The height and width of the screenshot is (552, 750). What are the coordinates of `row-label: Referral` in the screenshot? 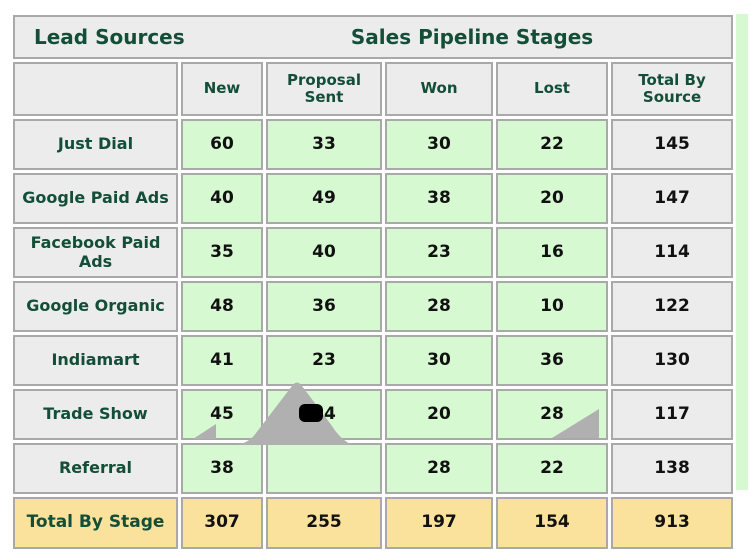 It's located at (95, 468).